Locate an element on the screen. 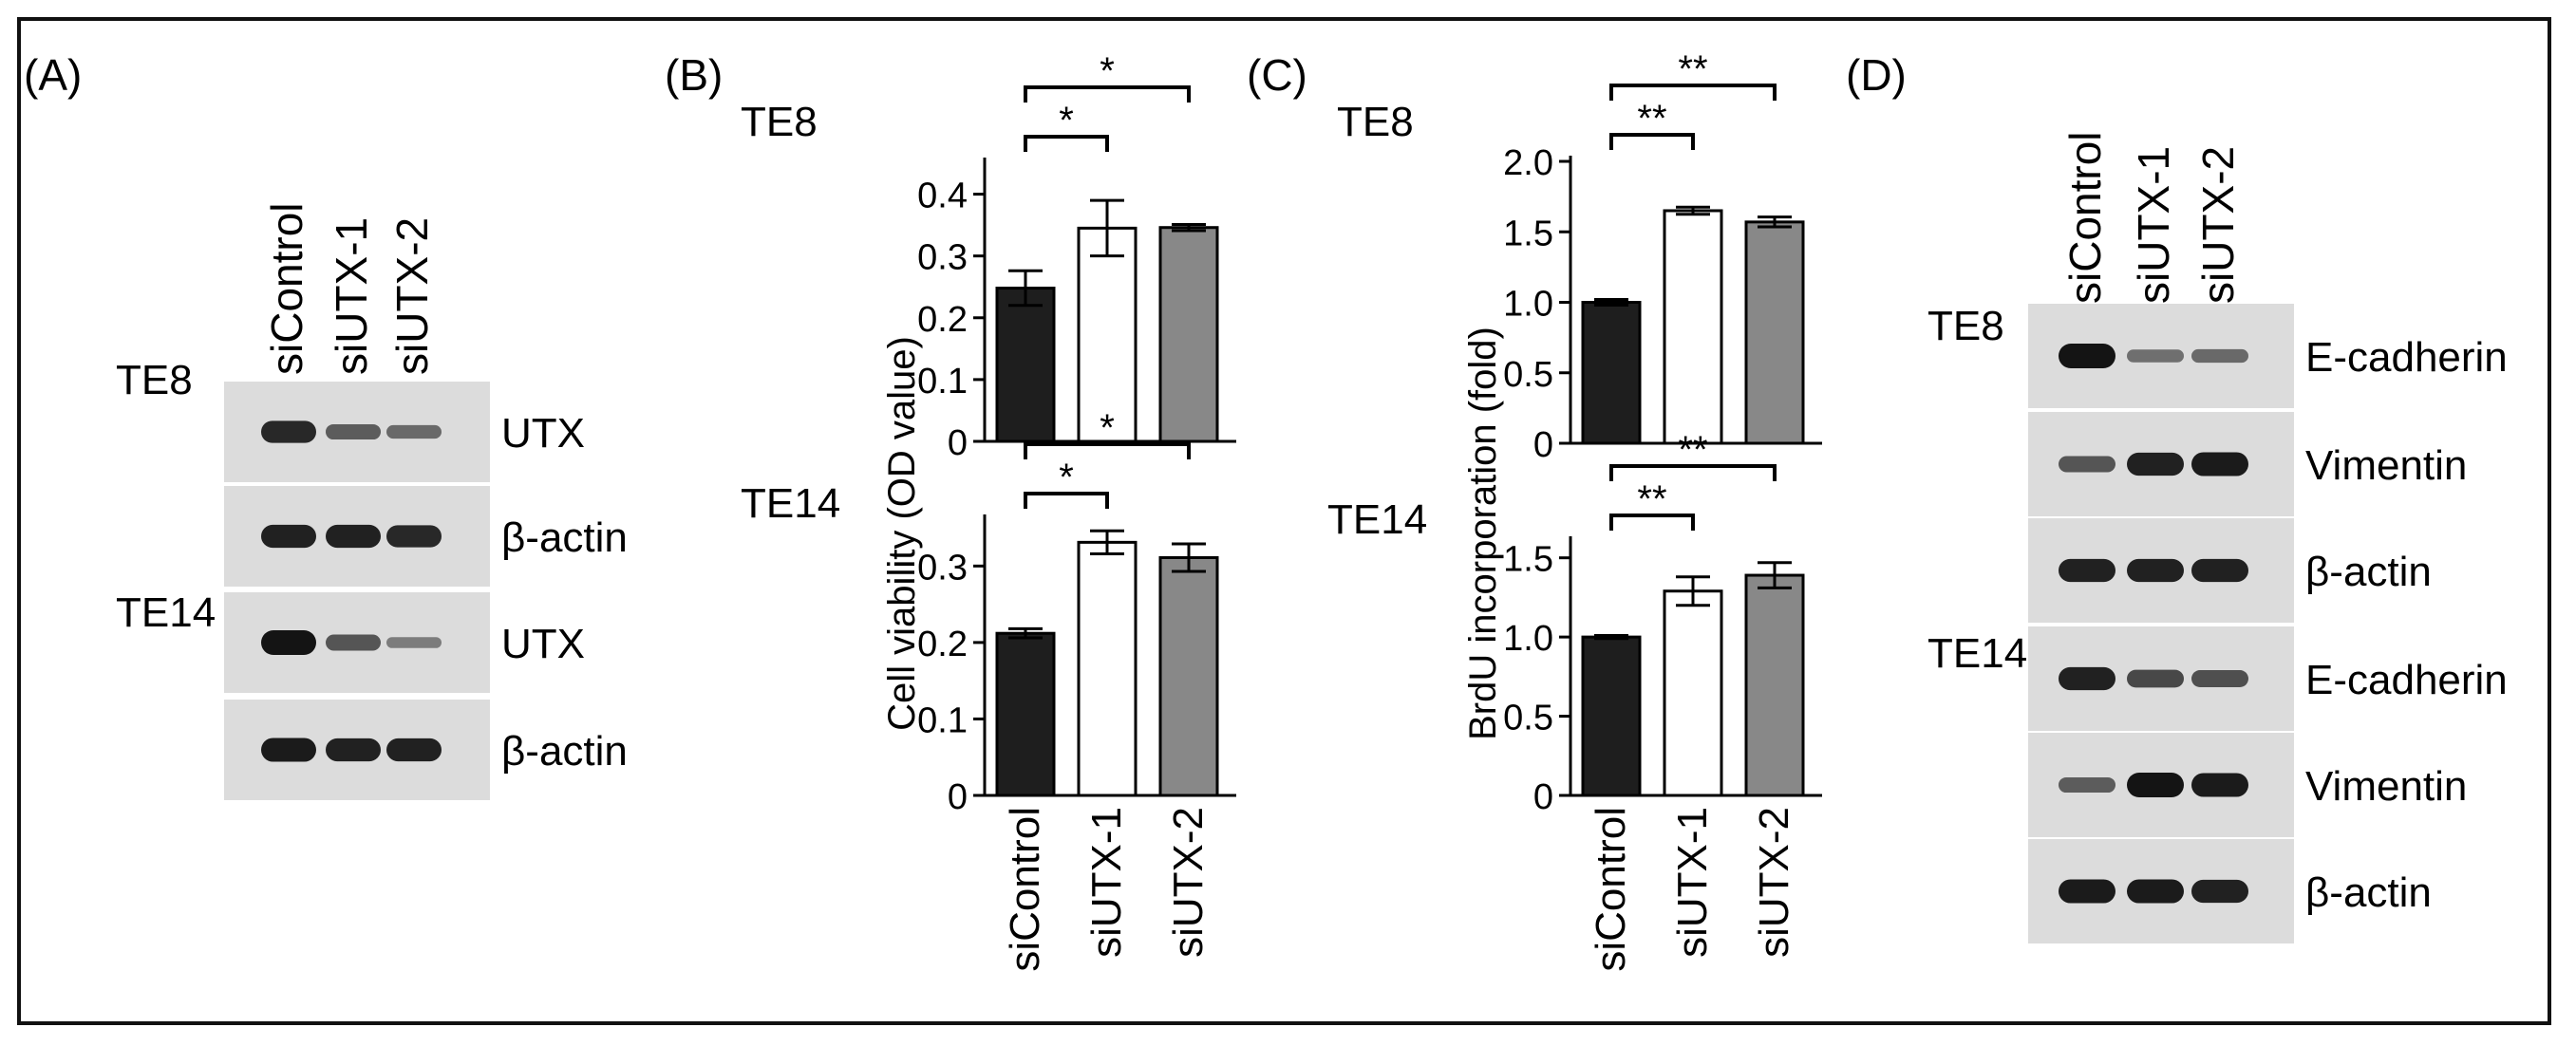 The image size is (2576, 1046). y-axis-label: BrdU incorporation (fold) is located at coordinates (1483, 533).